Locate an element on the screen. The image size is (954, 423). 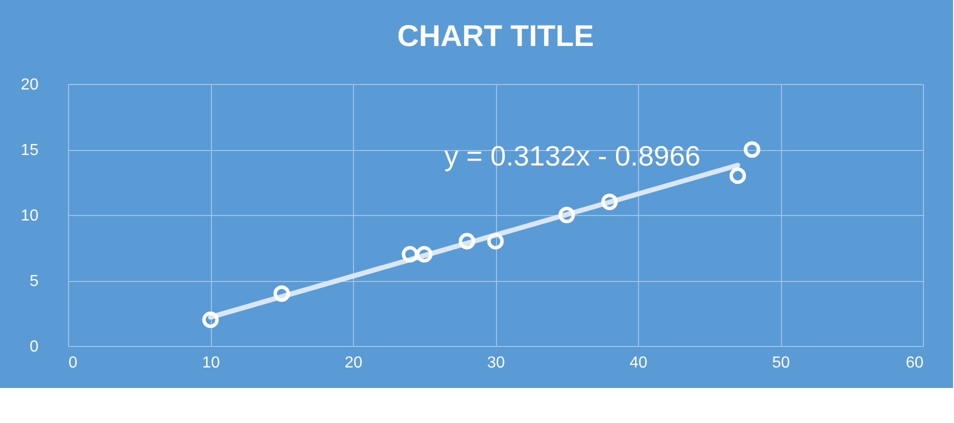
x-tick-label: 10 is located at coordinates (211, 363).